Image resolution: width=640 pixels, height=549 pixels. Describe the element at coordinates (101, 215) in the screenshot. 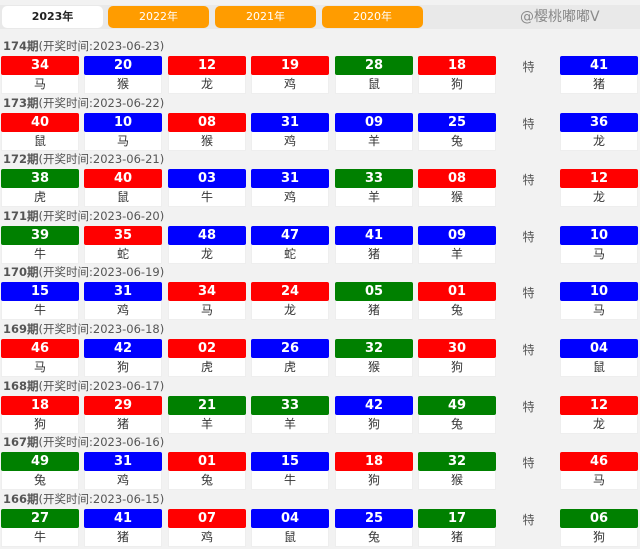

I see `draw-time: (开奖时间:2023-06-20)` at that location.